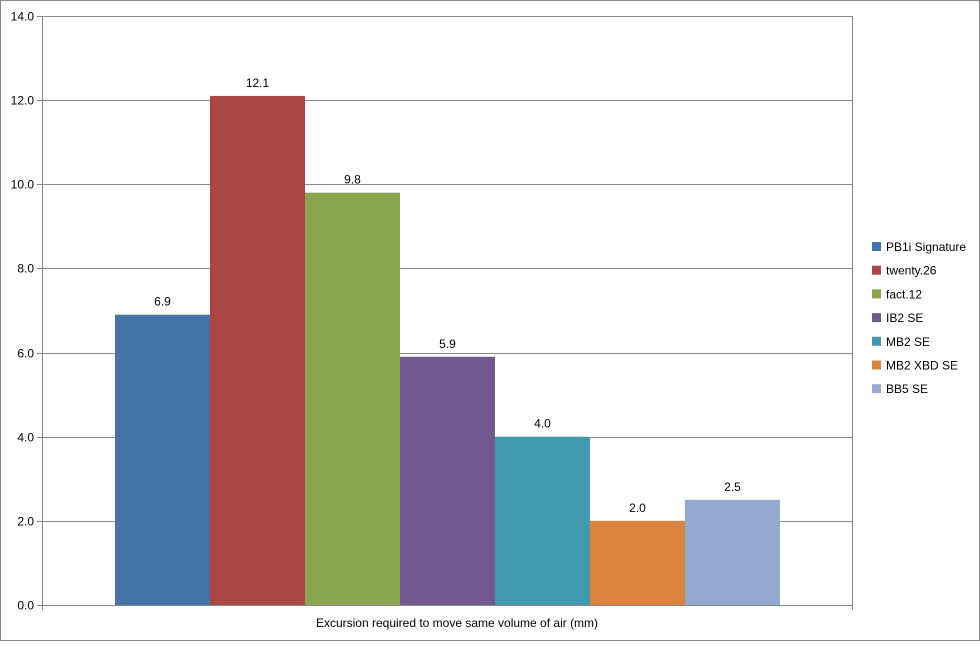  I want to click on y-tick-label-6: 12.0, so click(23, 101).